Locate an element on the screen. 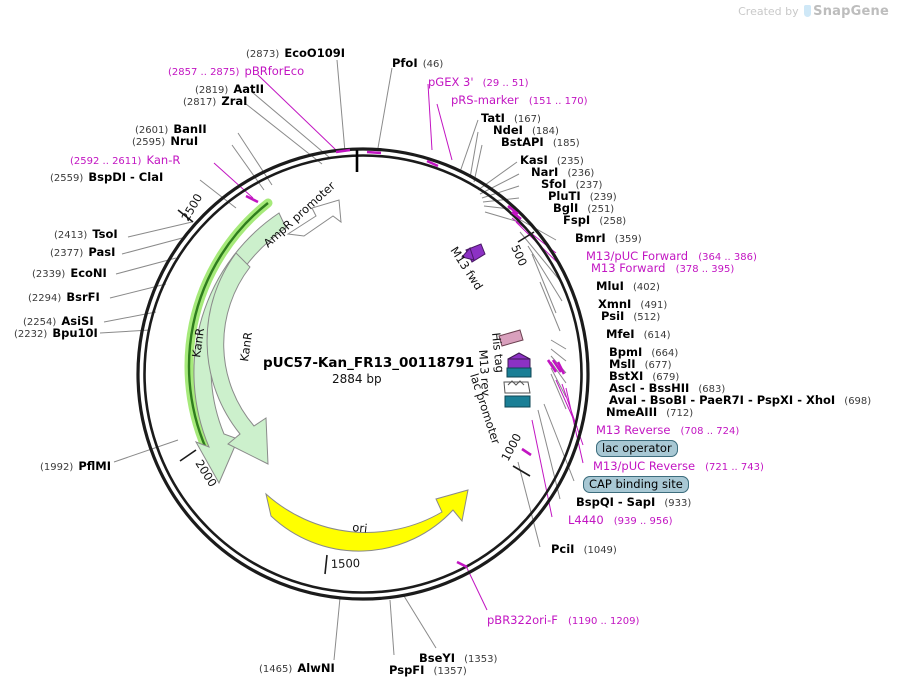  label-kan-r: (2592 .. 2611) Kan-R is located at coordinates (125, 159).